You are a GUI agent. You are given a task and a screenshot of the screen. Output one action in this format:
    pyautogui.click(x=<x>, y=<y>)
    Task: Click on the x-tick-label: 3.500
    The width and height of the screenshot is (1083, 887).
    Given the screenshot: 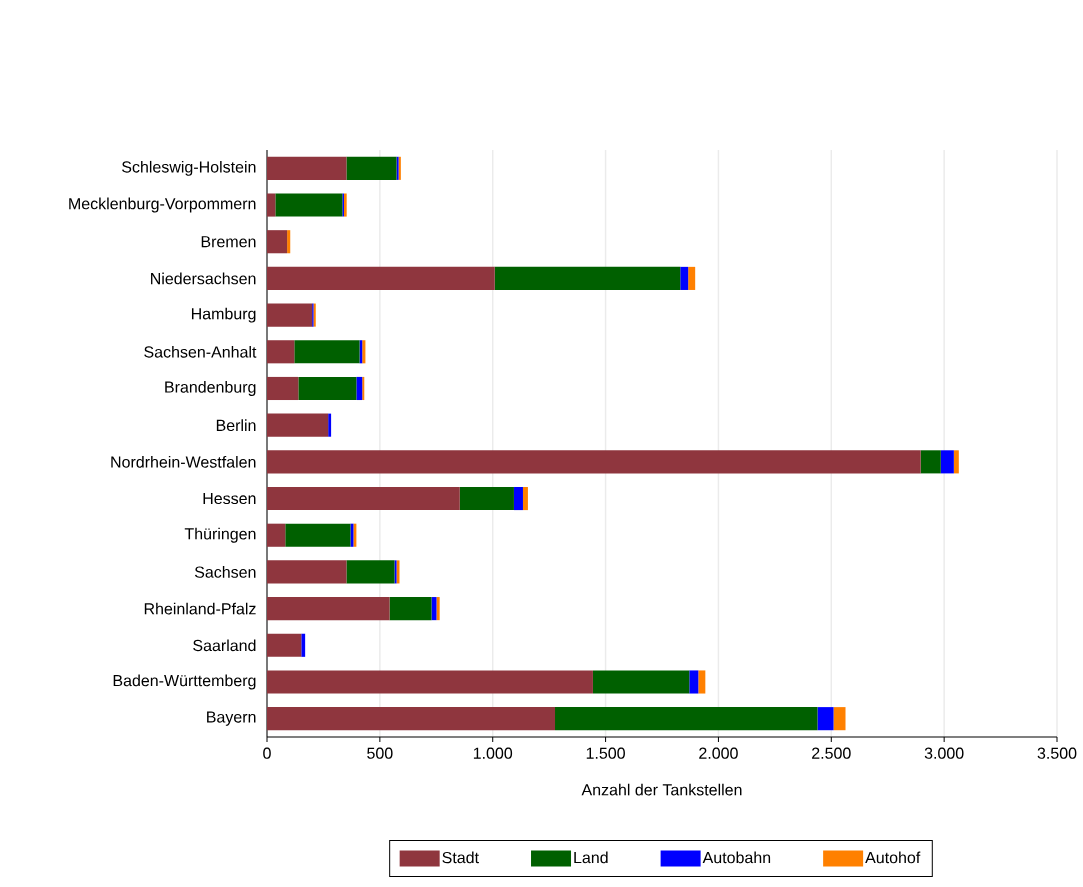 What is the action you would take?
    pyautogui.click(x=1057, y=753)
    